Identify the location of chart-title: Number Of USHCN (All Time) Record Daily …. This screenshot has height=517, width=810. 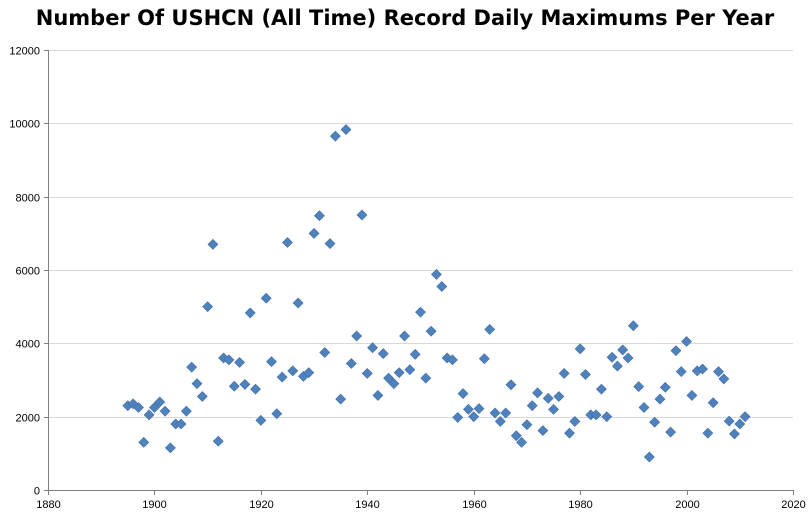
(405, 18).